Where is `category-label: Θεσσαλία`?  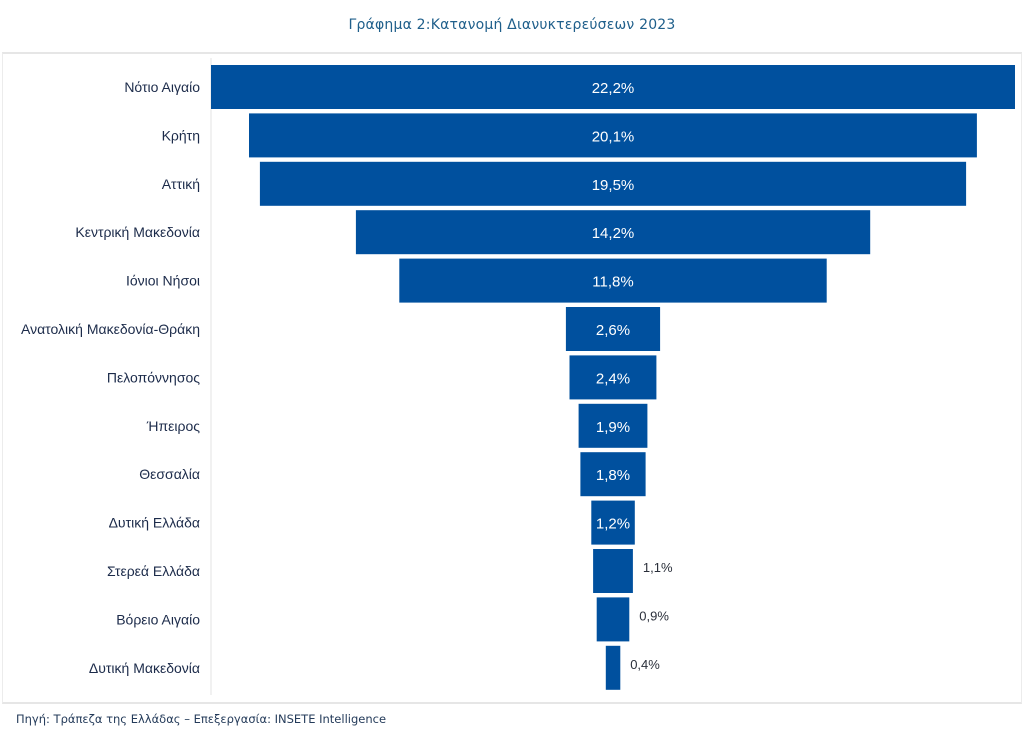 category-label: Θεσσαλία is located at coordinates (169, 474).